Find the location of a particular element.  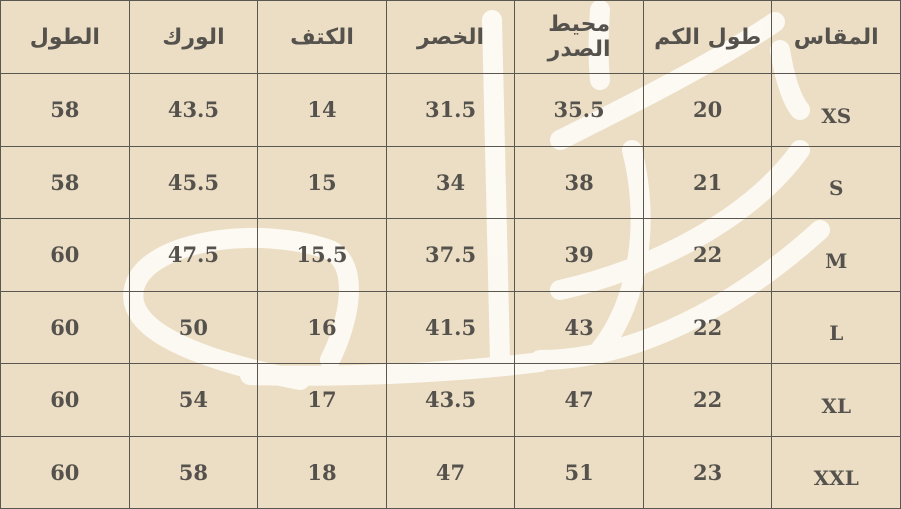

cell-waist: 34 is located at coordinates (450, 182).